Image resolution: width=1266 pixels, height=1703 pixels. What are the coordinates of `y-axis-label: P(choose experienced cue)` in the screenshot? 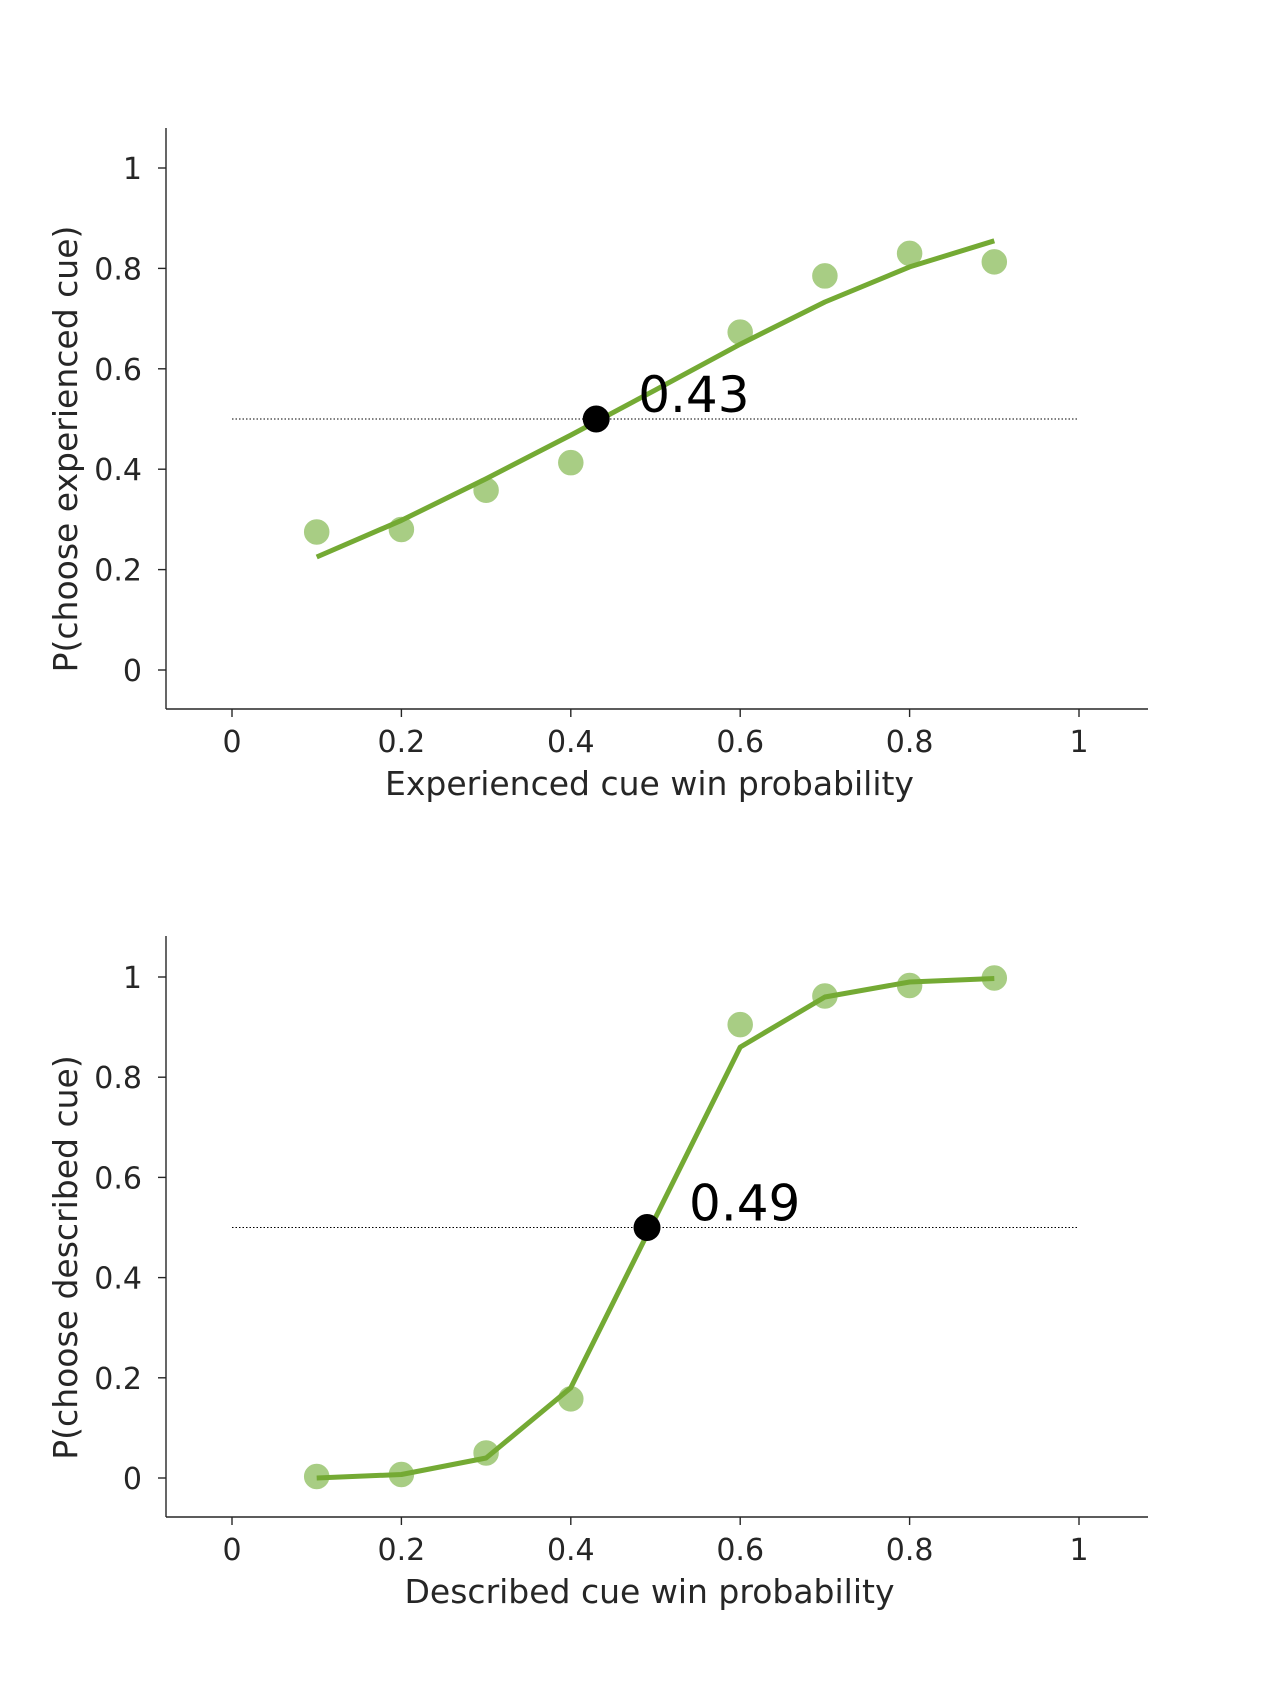 It's located at (65, 449).